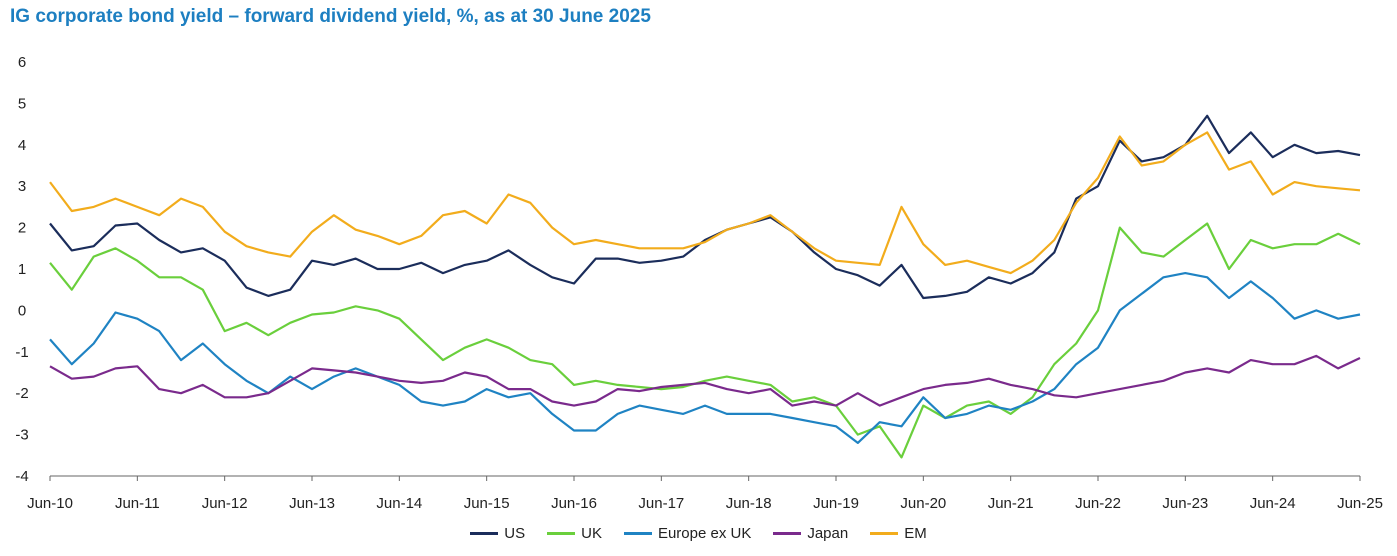  I want to click on series-line-japan, so click(705, 380).